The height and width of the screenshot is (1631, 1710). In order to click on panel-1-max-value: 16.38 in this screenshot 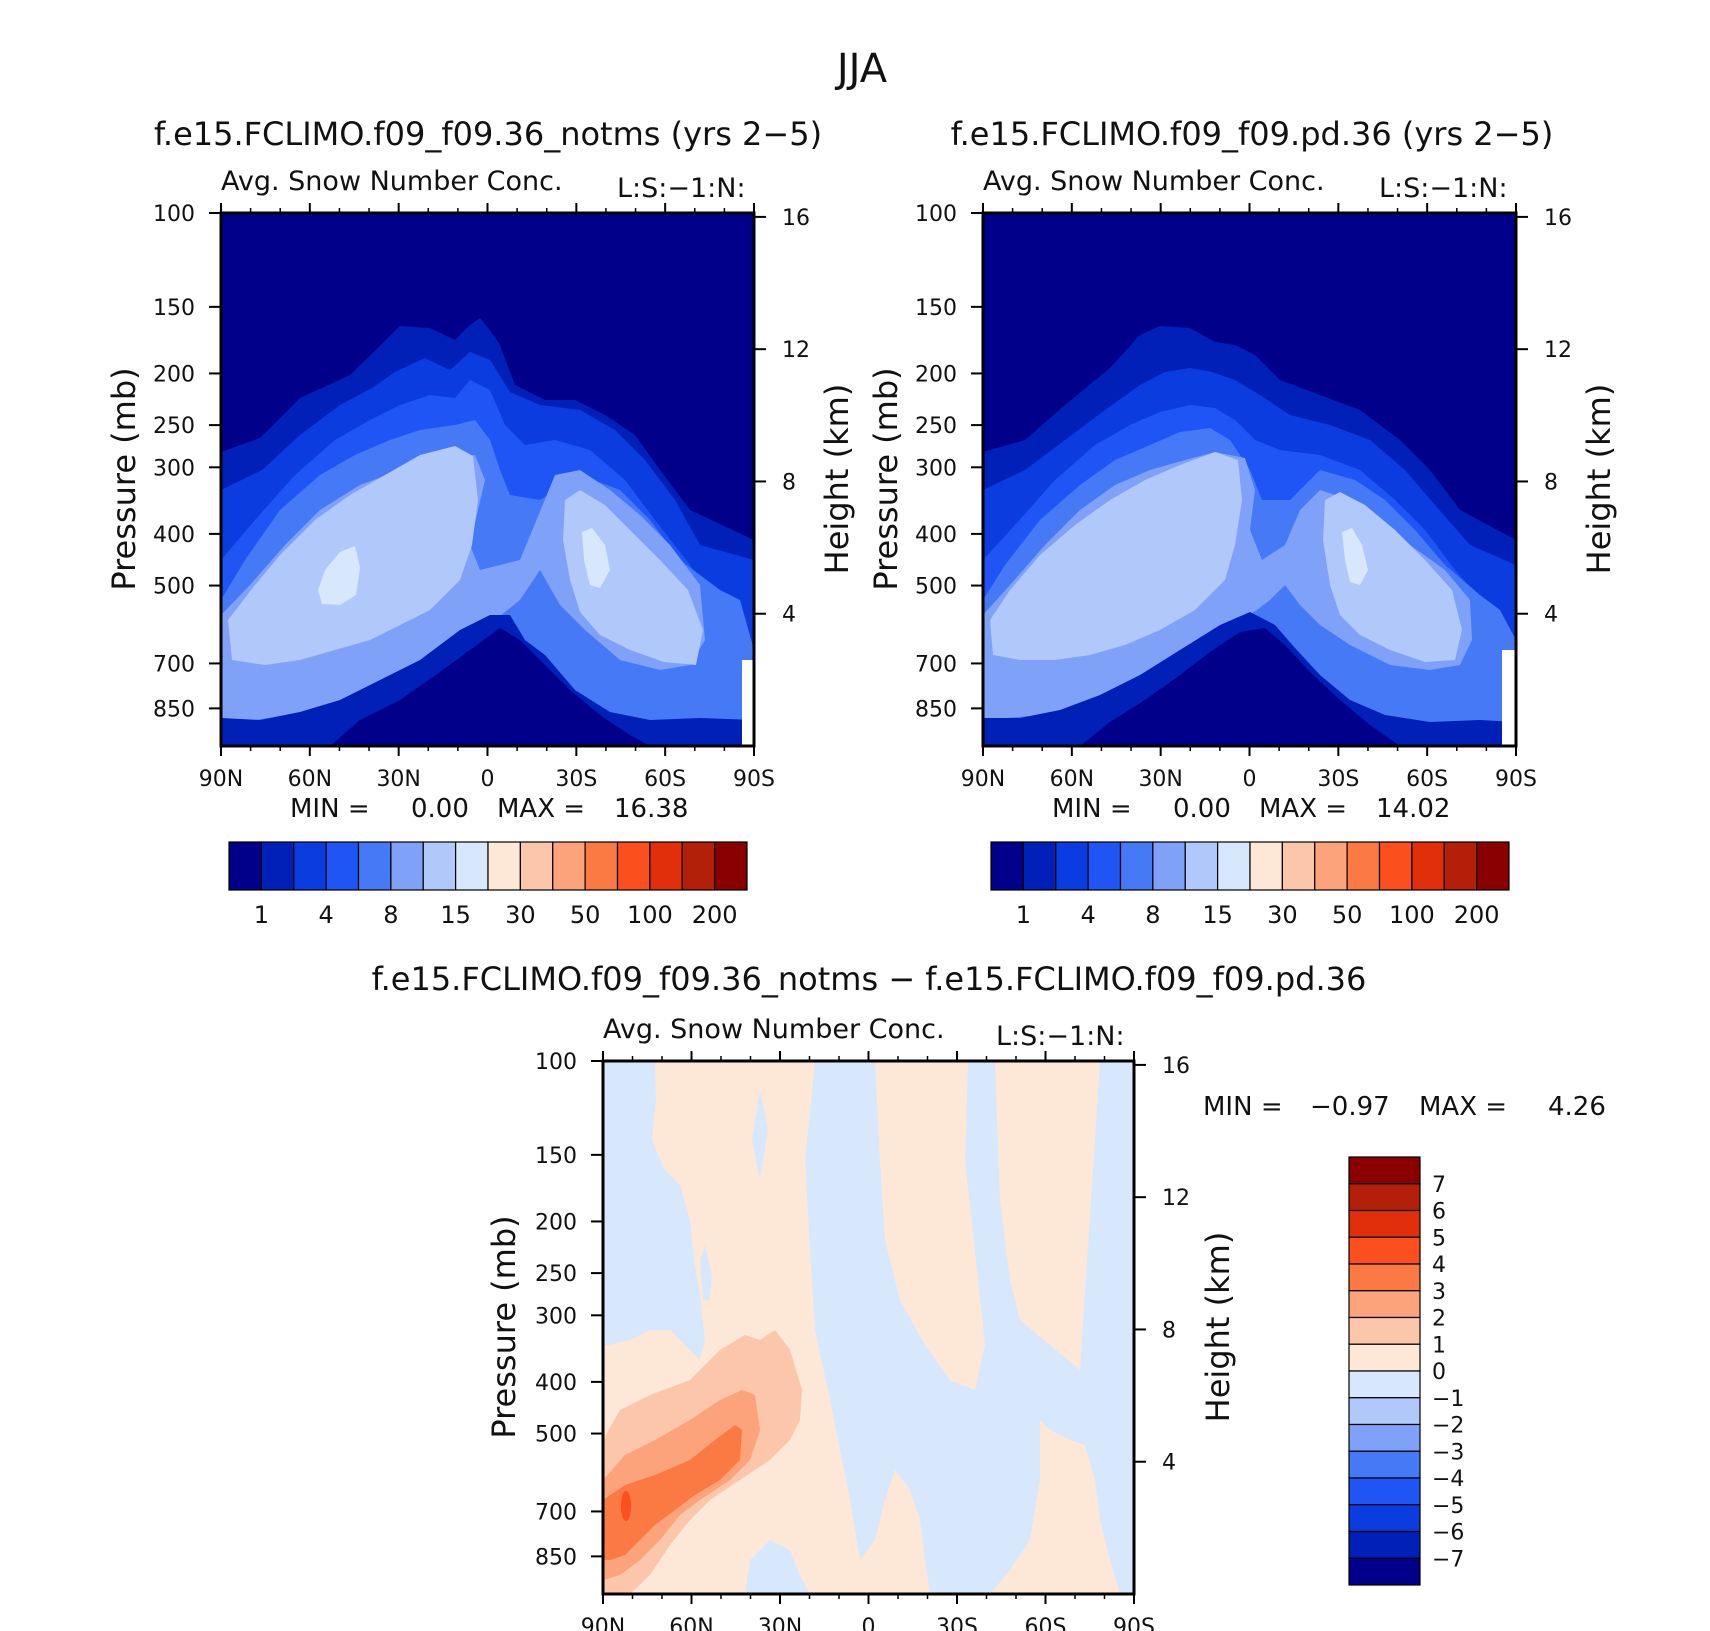, I will do `click(651, 809)`.